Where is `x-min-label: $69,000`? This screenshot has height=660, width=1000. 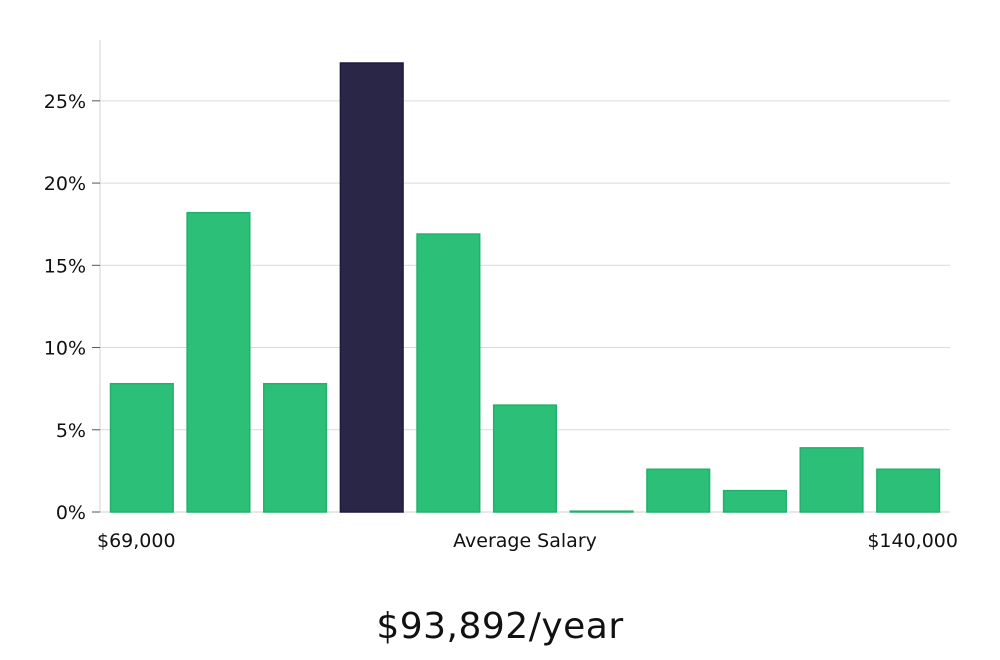
x-min-label: $69,000 is located at coordinates (136, 541).